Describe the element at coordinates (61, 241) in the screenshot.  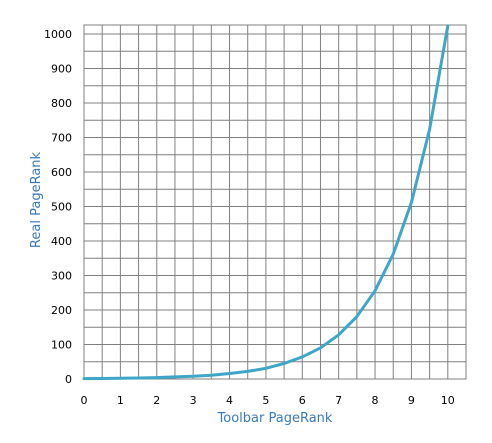
I see `y-tick-label: 400` at that location.